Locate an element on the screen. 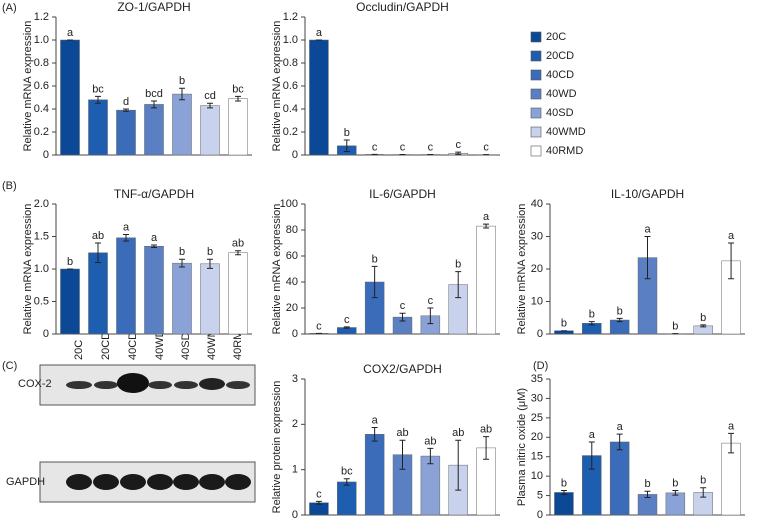 This screenshot has height=531, width=758. panel-label: (C) is located at coordinates (9, 366).